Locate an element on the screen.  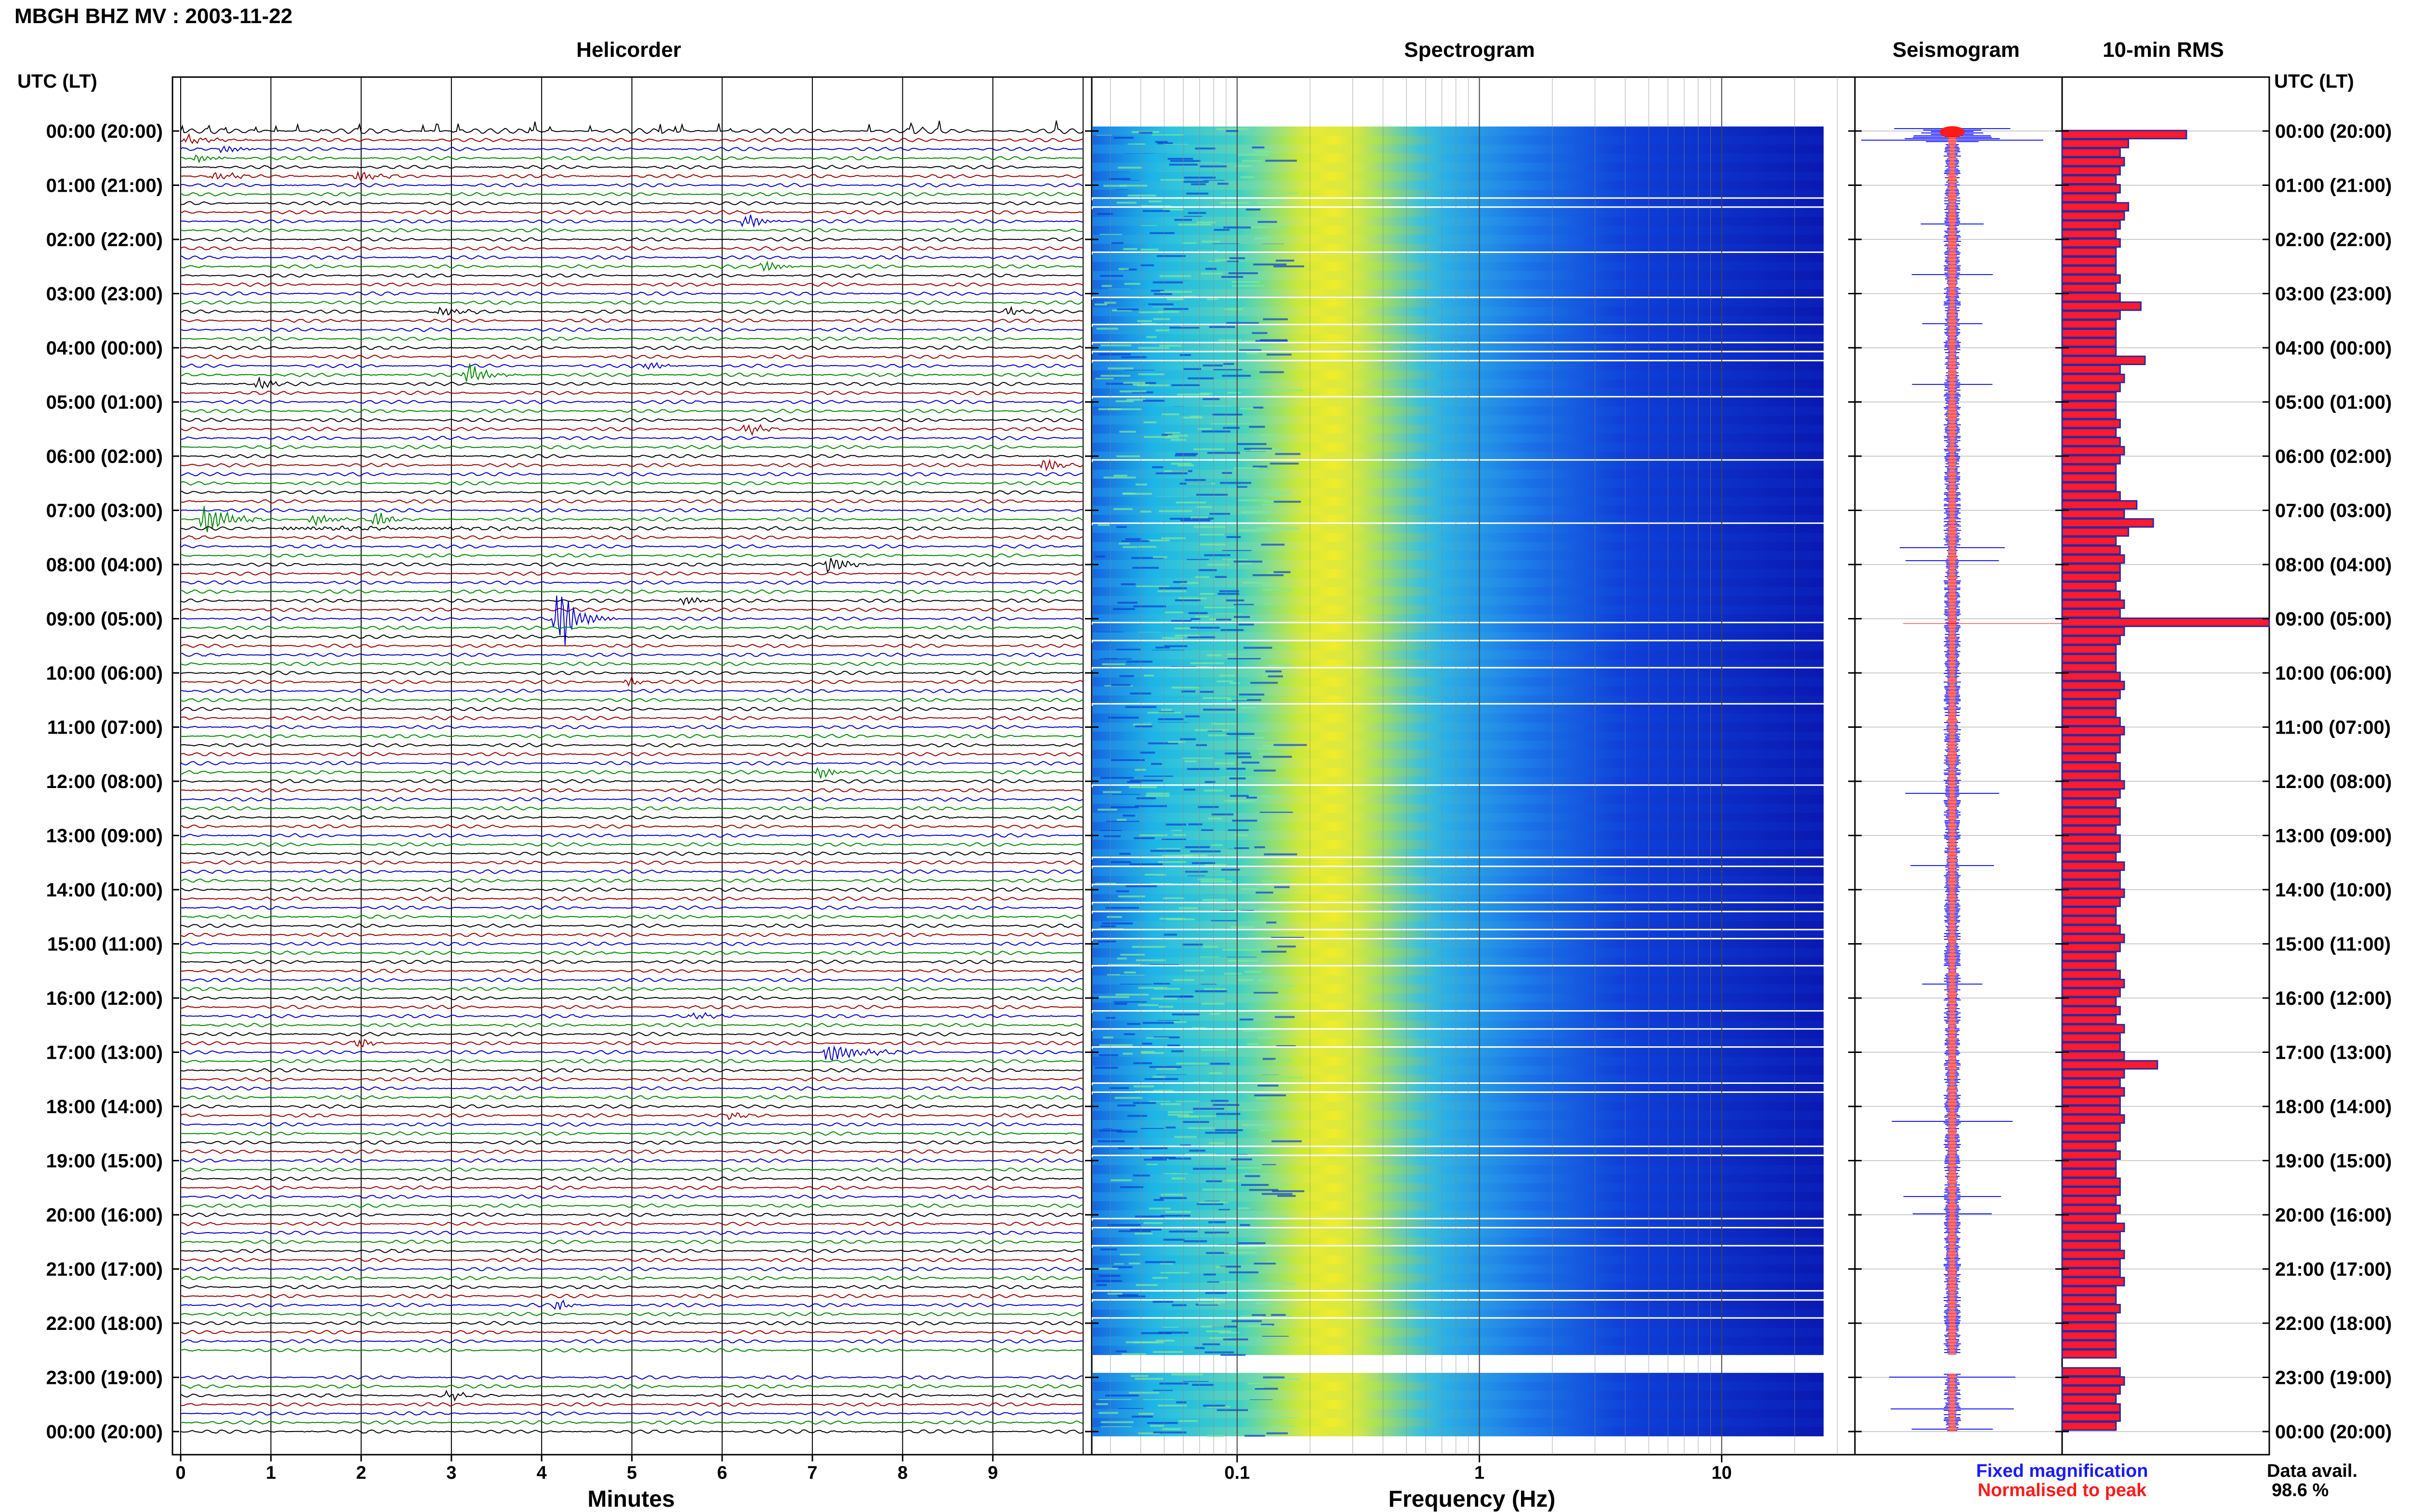
time-label-left: 07:00 (03:00) is located at coordinates (104, 511).